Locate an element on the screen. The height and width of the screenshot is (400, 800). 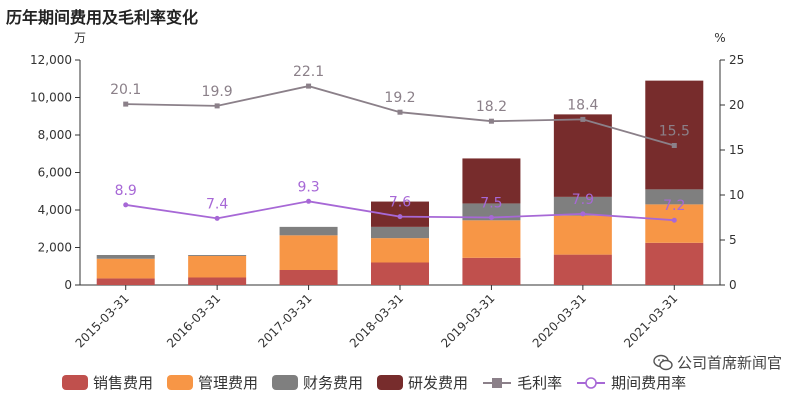
right-tick-label: 15 is located at coordinates (736, 150).